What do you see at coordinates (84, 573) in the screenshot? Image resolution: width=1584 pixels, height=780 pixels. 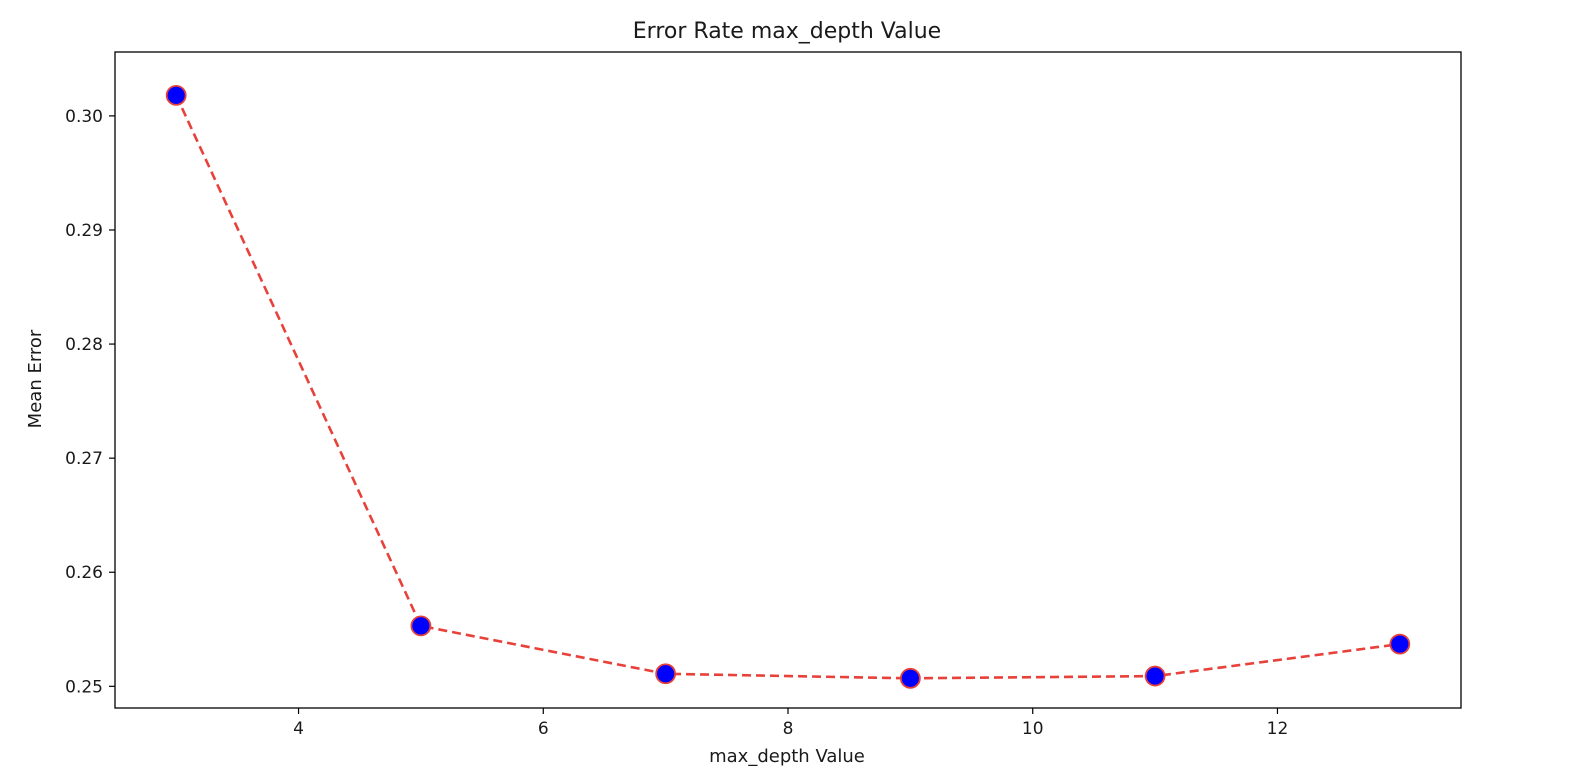 I see `y-tick-label: 0.26` at bounding box center [84, 573].